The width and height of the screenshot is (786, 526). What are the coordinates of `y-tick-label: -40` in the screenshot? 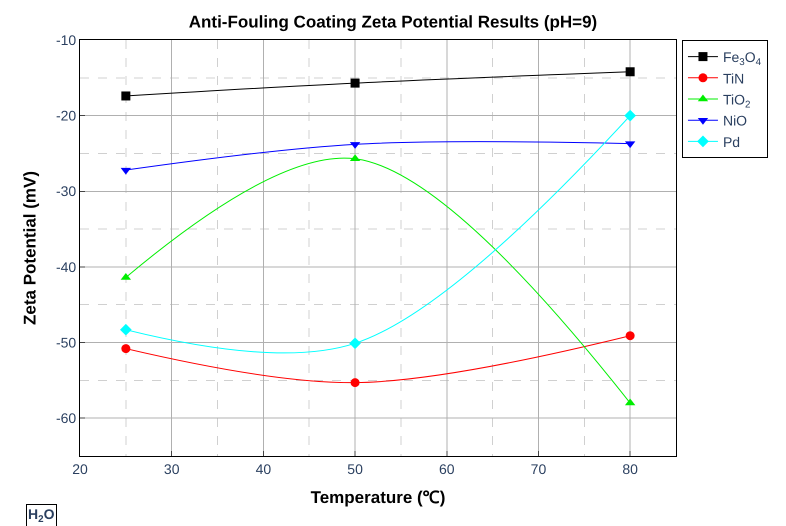 It's located at (66, 266).